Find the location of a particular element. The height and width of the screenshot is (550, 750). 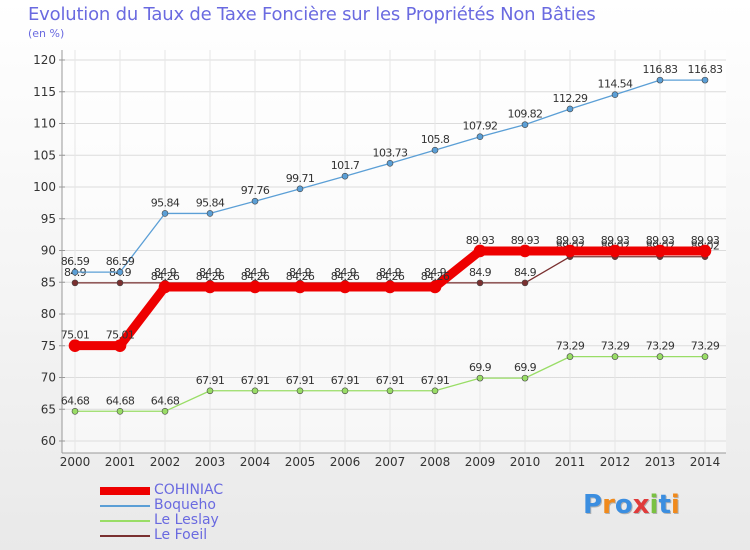

y-tick-label: 120 is located at coordinates (44, 60).